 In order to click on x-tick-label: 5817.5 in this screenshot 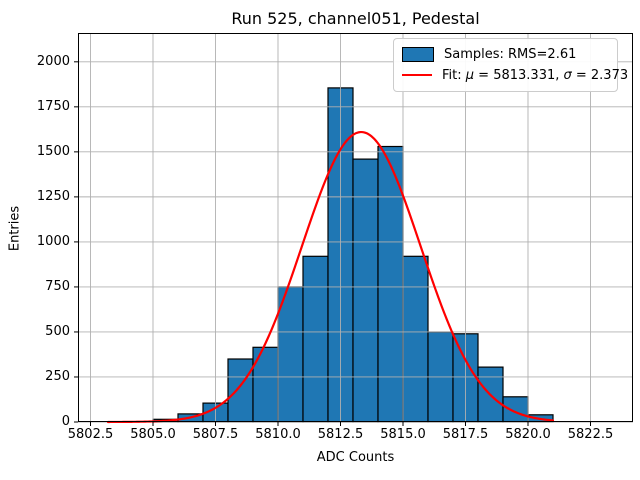, I will do `click(465, 434)`.